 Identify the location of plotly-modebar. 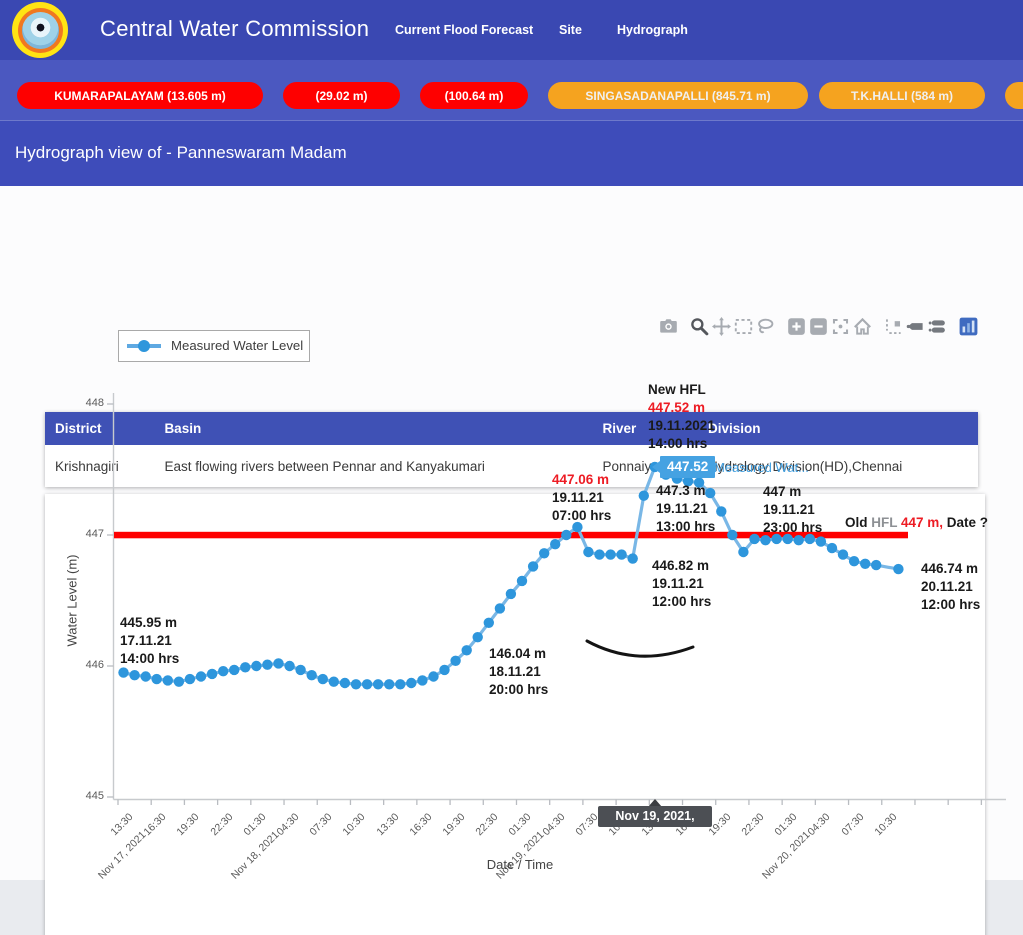
(812, 326).